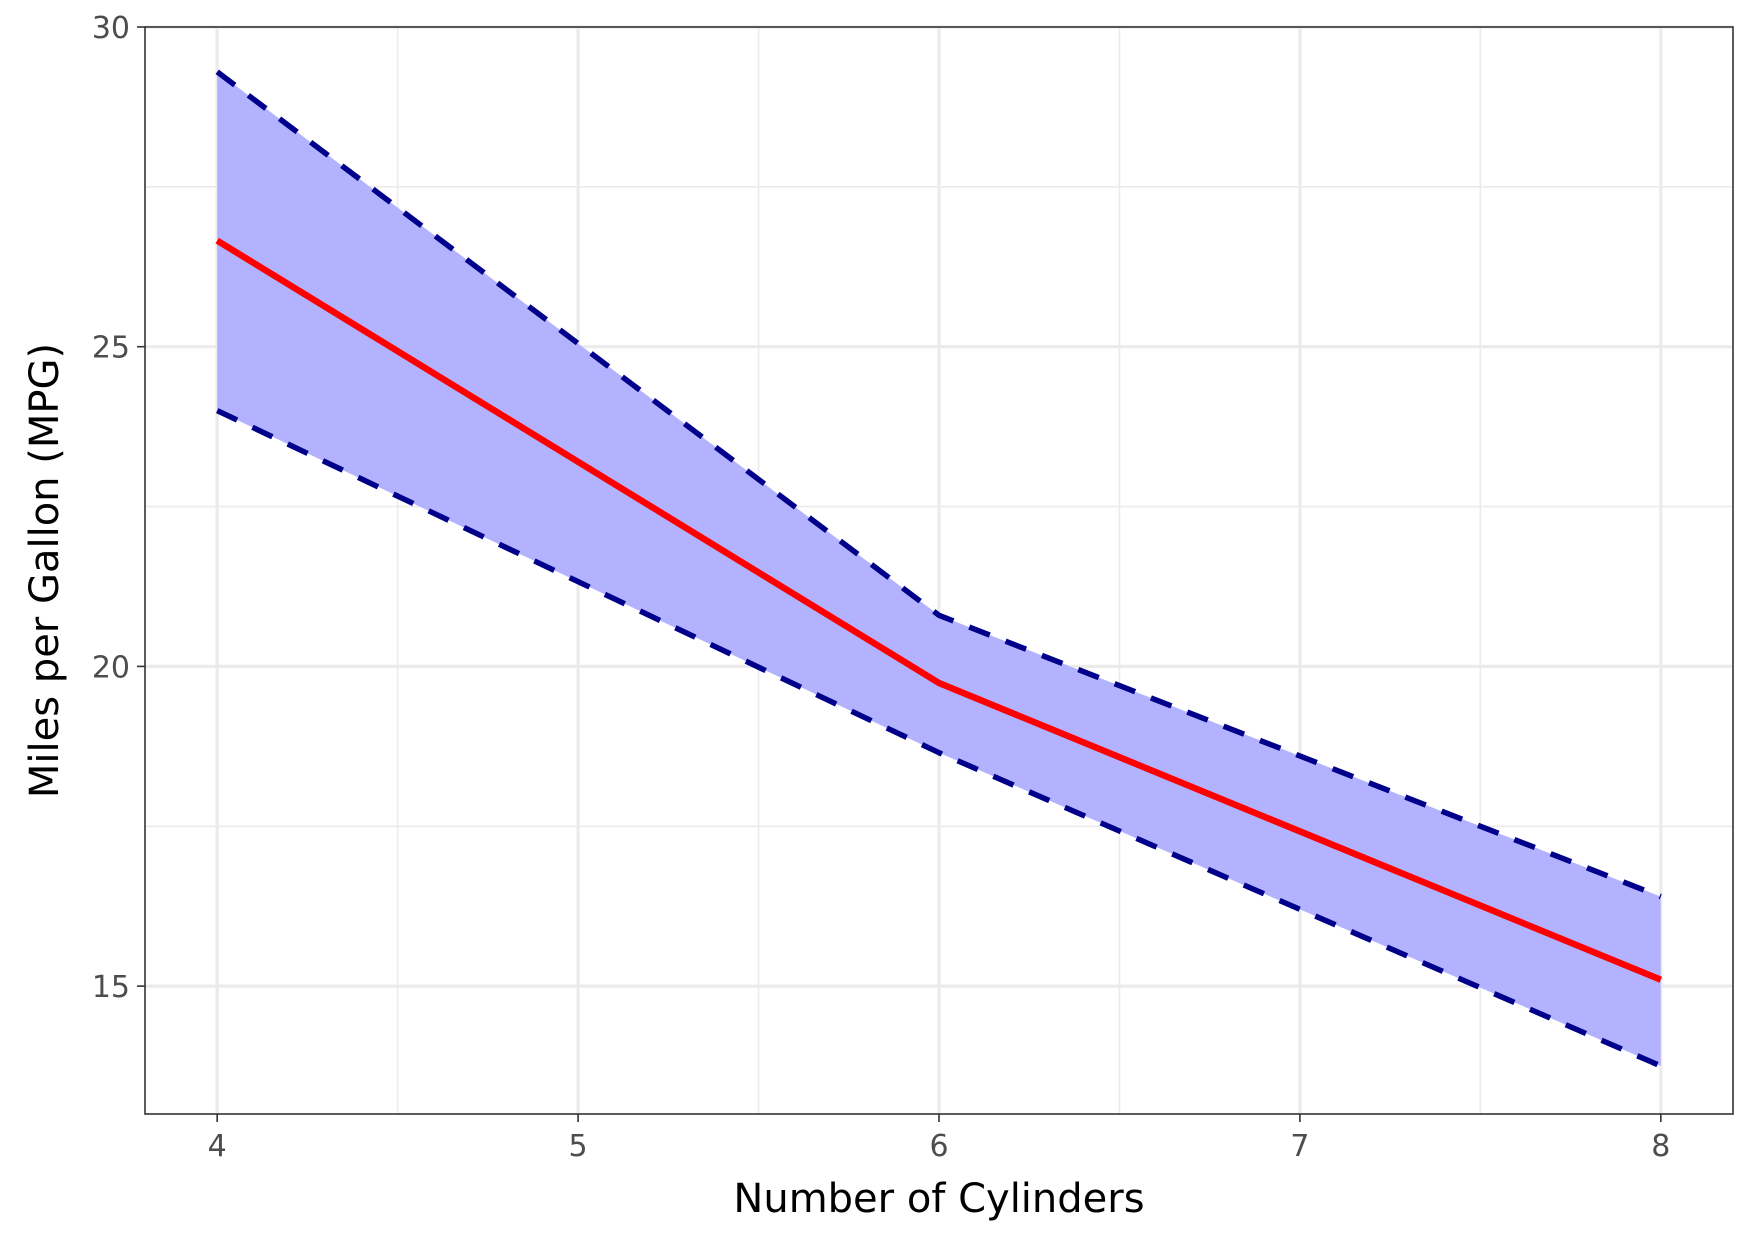 The width and height of the screenshot is (1748, 1240). Describe the element at coordinates (111, 667) in the screenshot. I see `y-tick-label: 20` at that location.